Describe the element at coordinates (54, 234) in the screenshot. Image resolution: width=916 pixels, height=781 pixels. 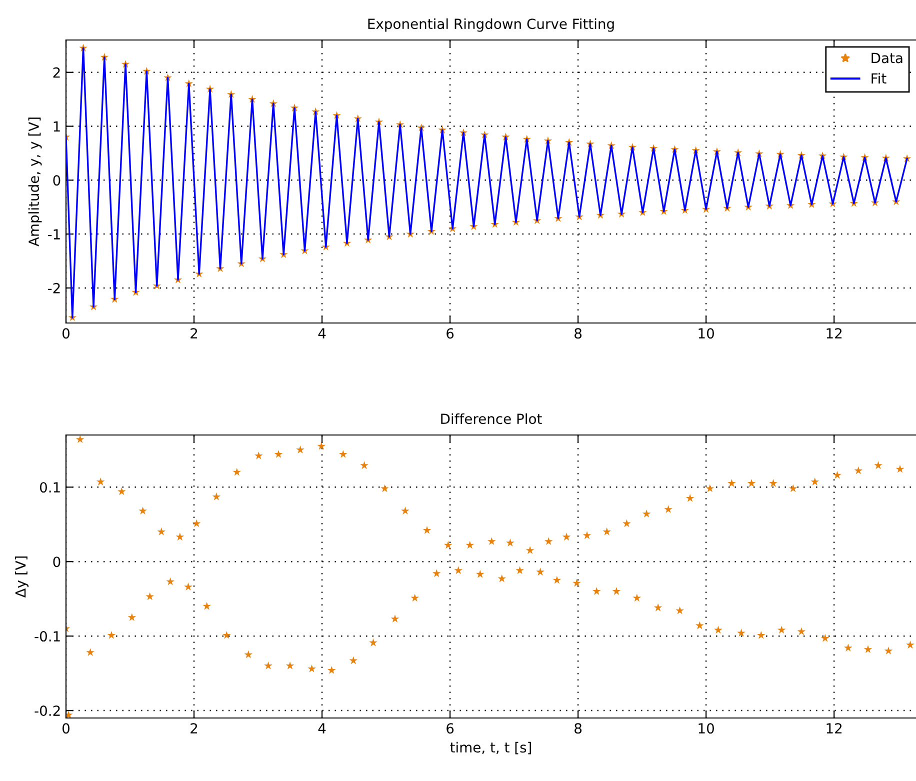
I see `y-tick-label: -1` at that location.